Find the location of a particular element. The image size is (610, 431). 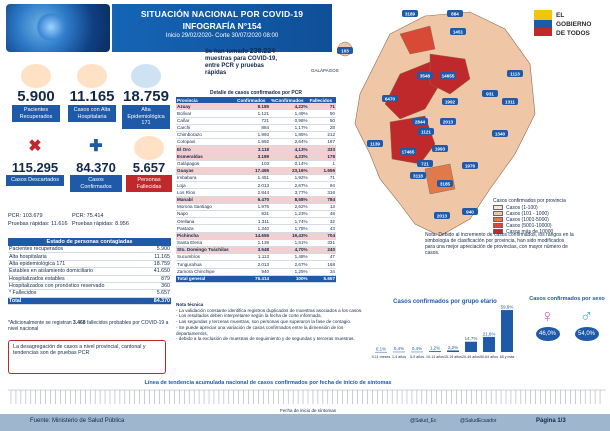

table-cell: Bolívar is located at coordinates (206, 113).